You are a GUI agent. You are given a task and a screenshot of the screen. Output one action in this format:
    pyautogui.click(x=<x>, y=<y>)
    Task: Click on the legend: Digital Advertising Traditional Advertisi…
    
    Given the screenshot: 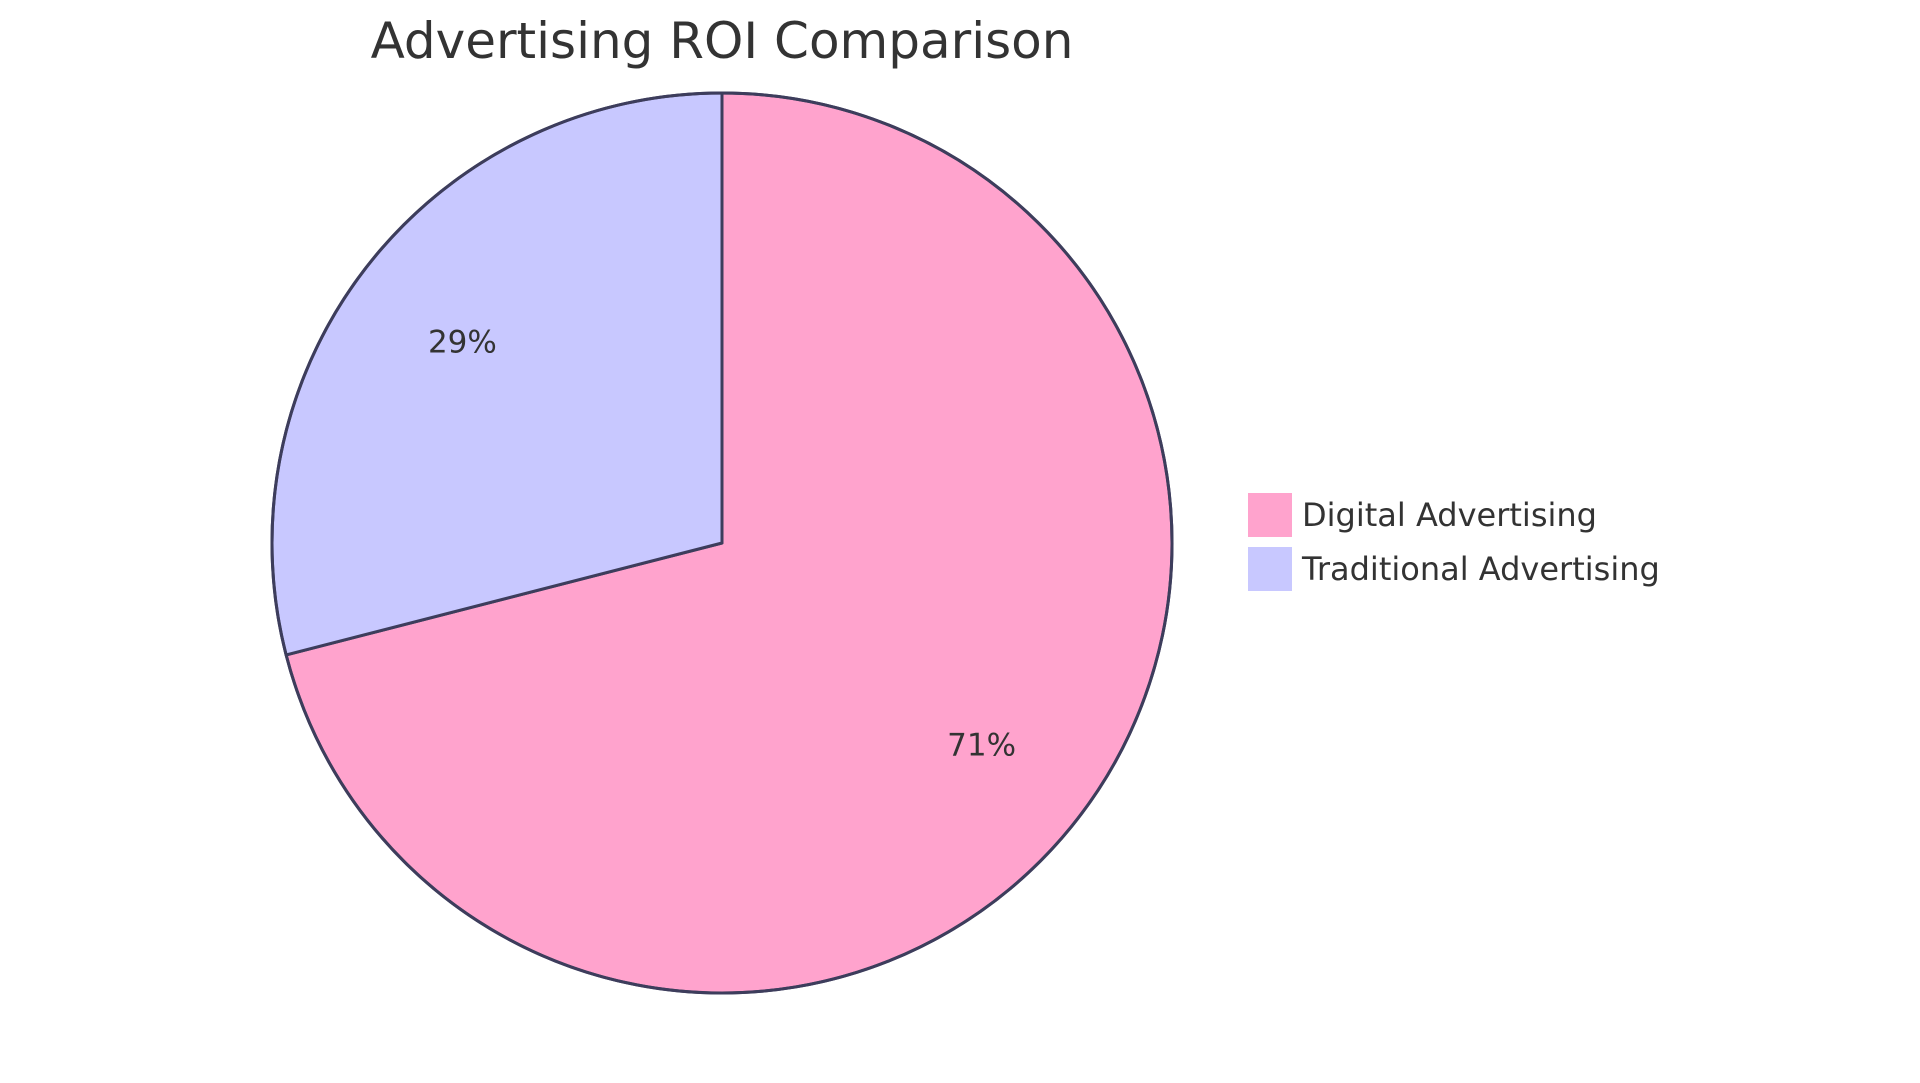 What is the action you would take?
    pyautogui.click(x=1454, y=542)
    